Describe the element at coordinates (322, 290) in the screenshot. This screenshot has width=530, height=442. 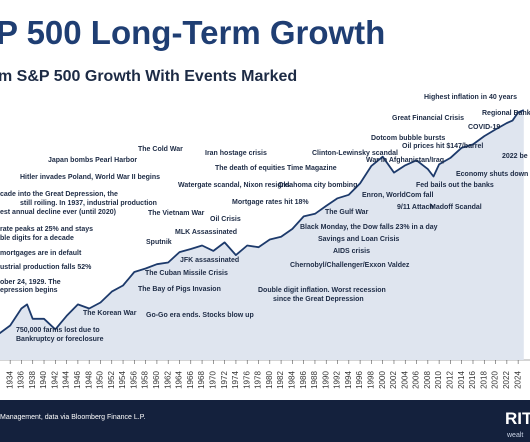
I see `event-annotation: Double digit inflation. Worst recession` at that location.